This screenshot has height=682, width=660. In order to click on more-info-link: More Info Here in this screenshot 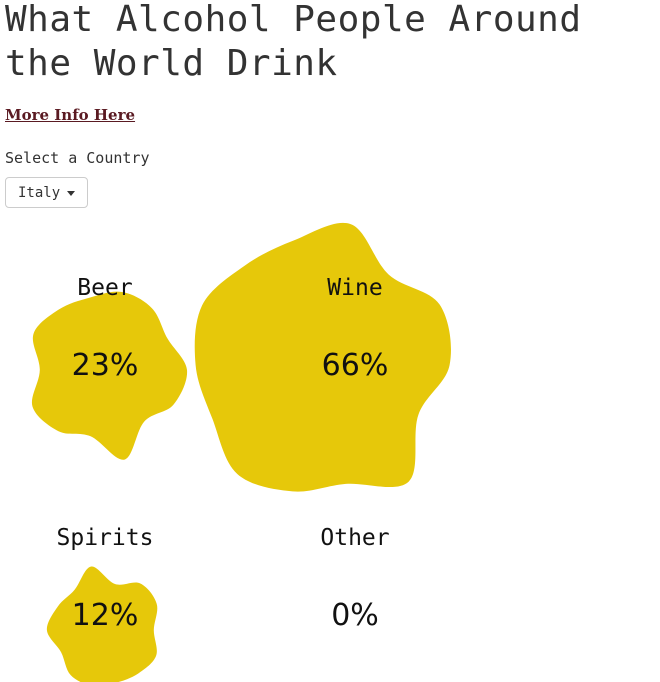, I will do `click(70, 115)`.